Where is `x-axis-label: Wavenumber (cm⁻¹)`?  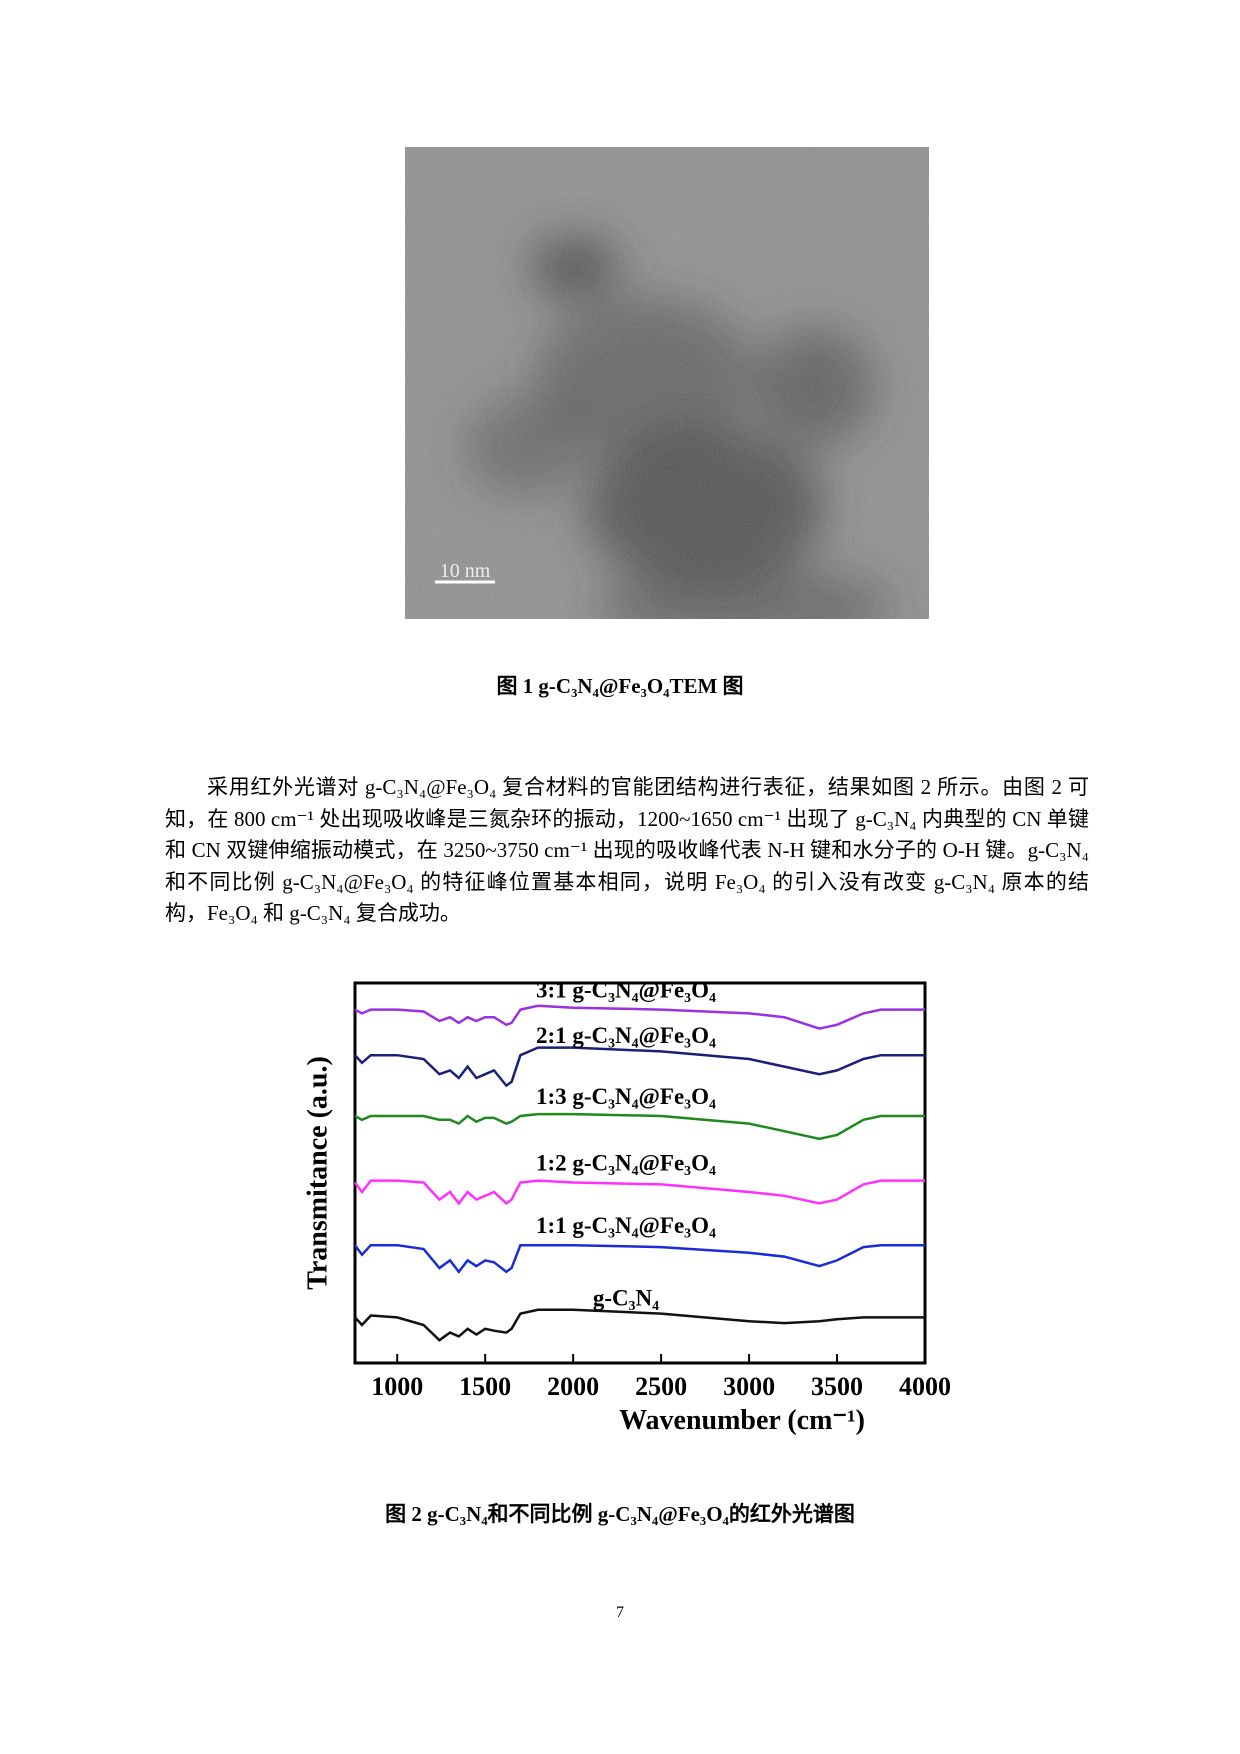
x-axis-label: Wavenumber (cm⁻¹) is located at coordinates (742, 1420).